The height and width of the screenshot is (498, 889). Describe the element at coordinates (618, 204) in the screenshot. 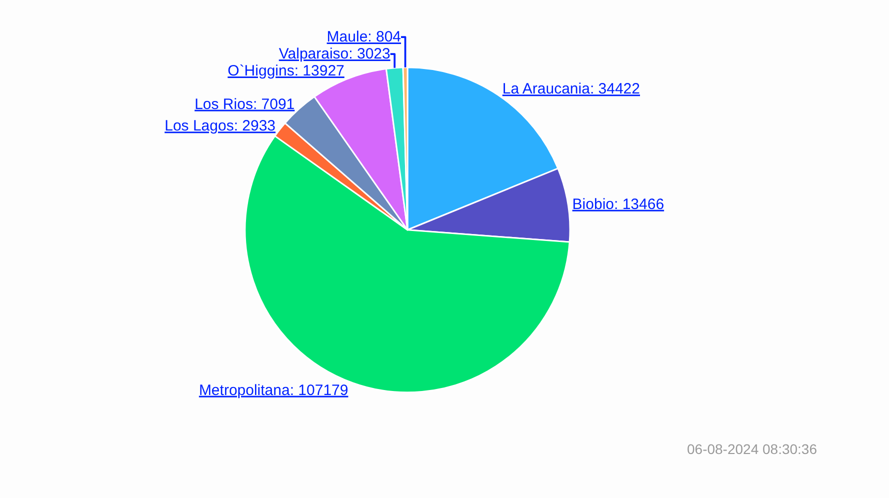

I see `slice-label: Biobio: 13466` at that location.